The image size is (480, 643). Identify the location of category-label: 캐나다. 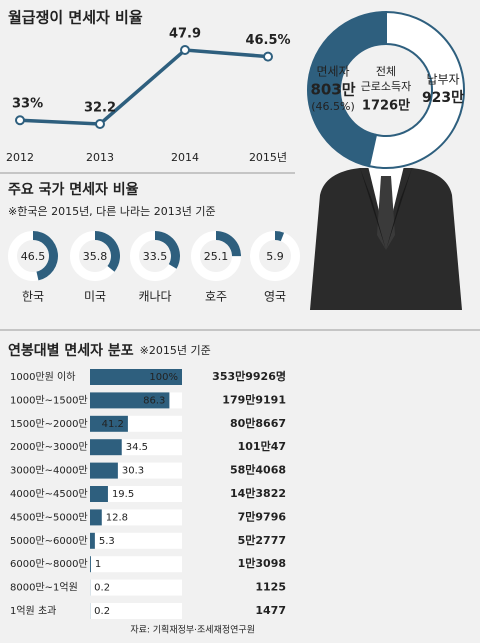
(154, 297).